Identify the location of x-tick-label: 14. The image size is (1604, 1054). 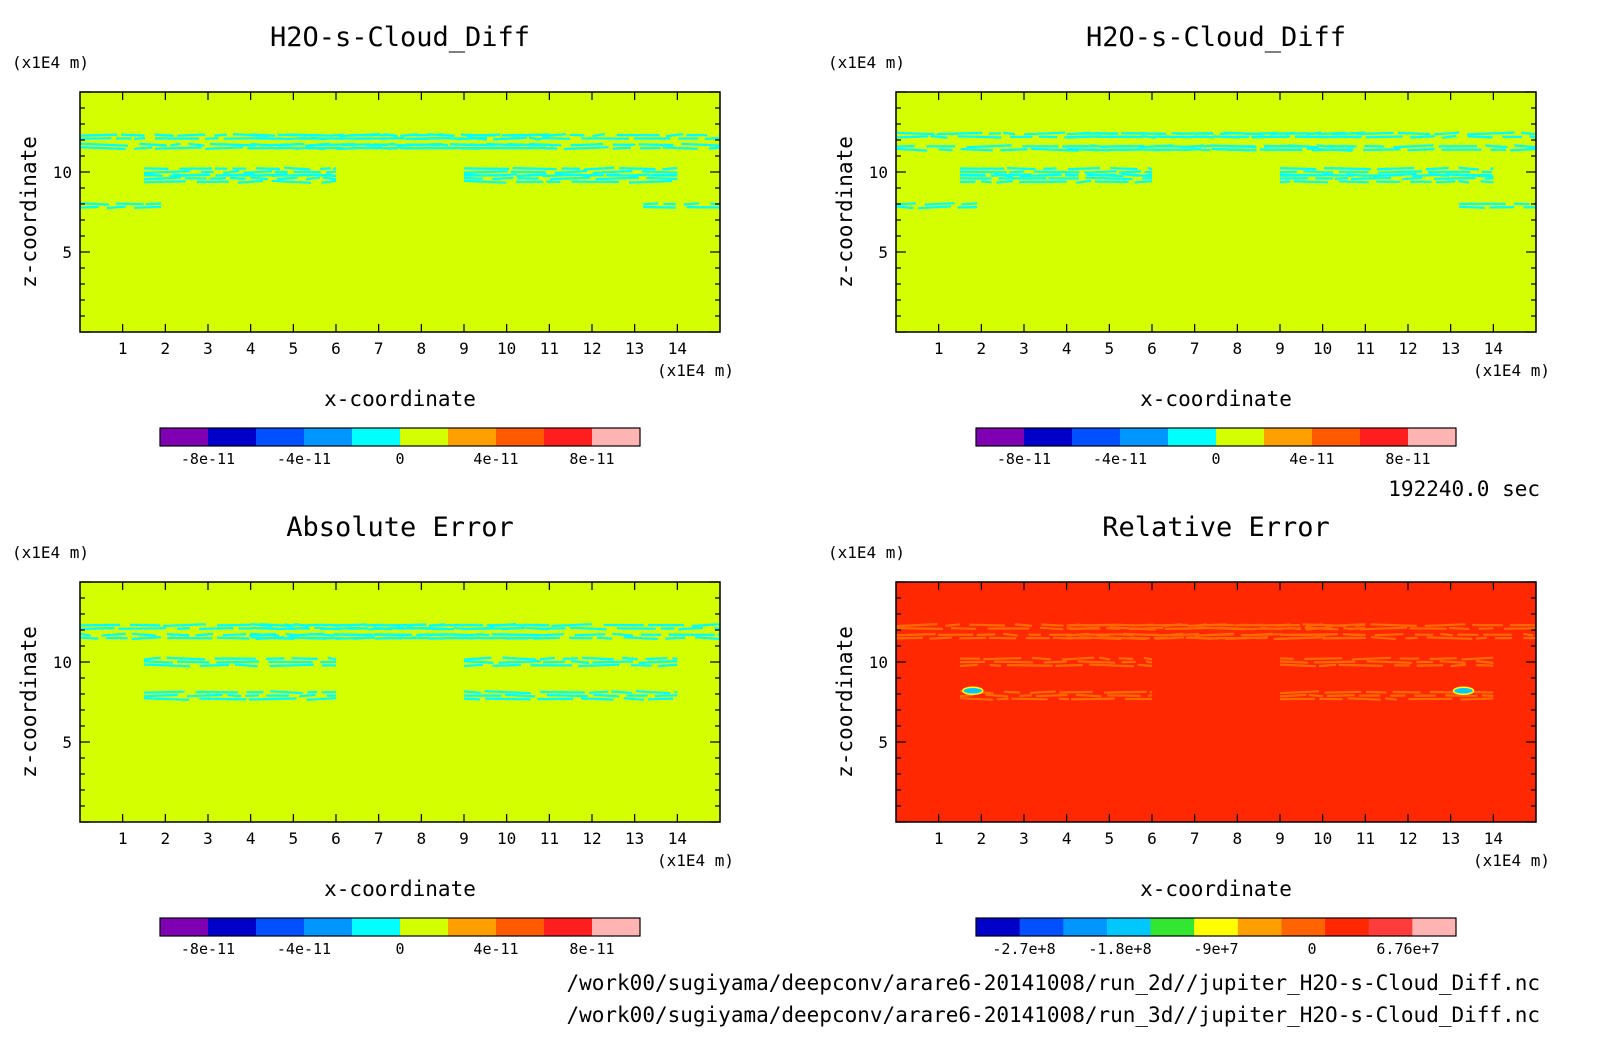
(677, 838).